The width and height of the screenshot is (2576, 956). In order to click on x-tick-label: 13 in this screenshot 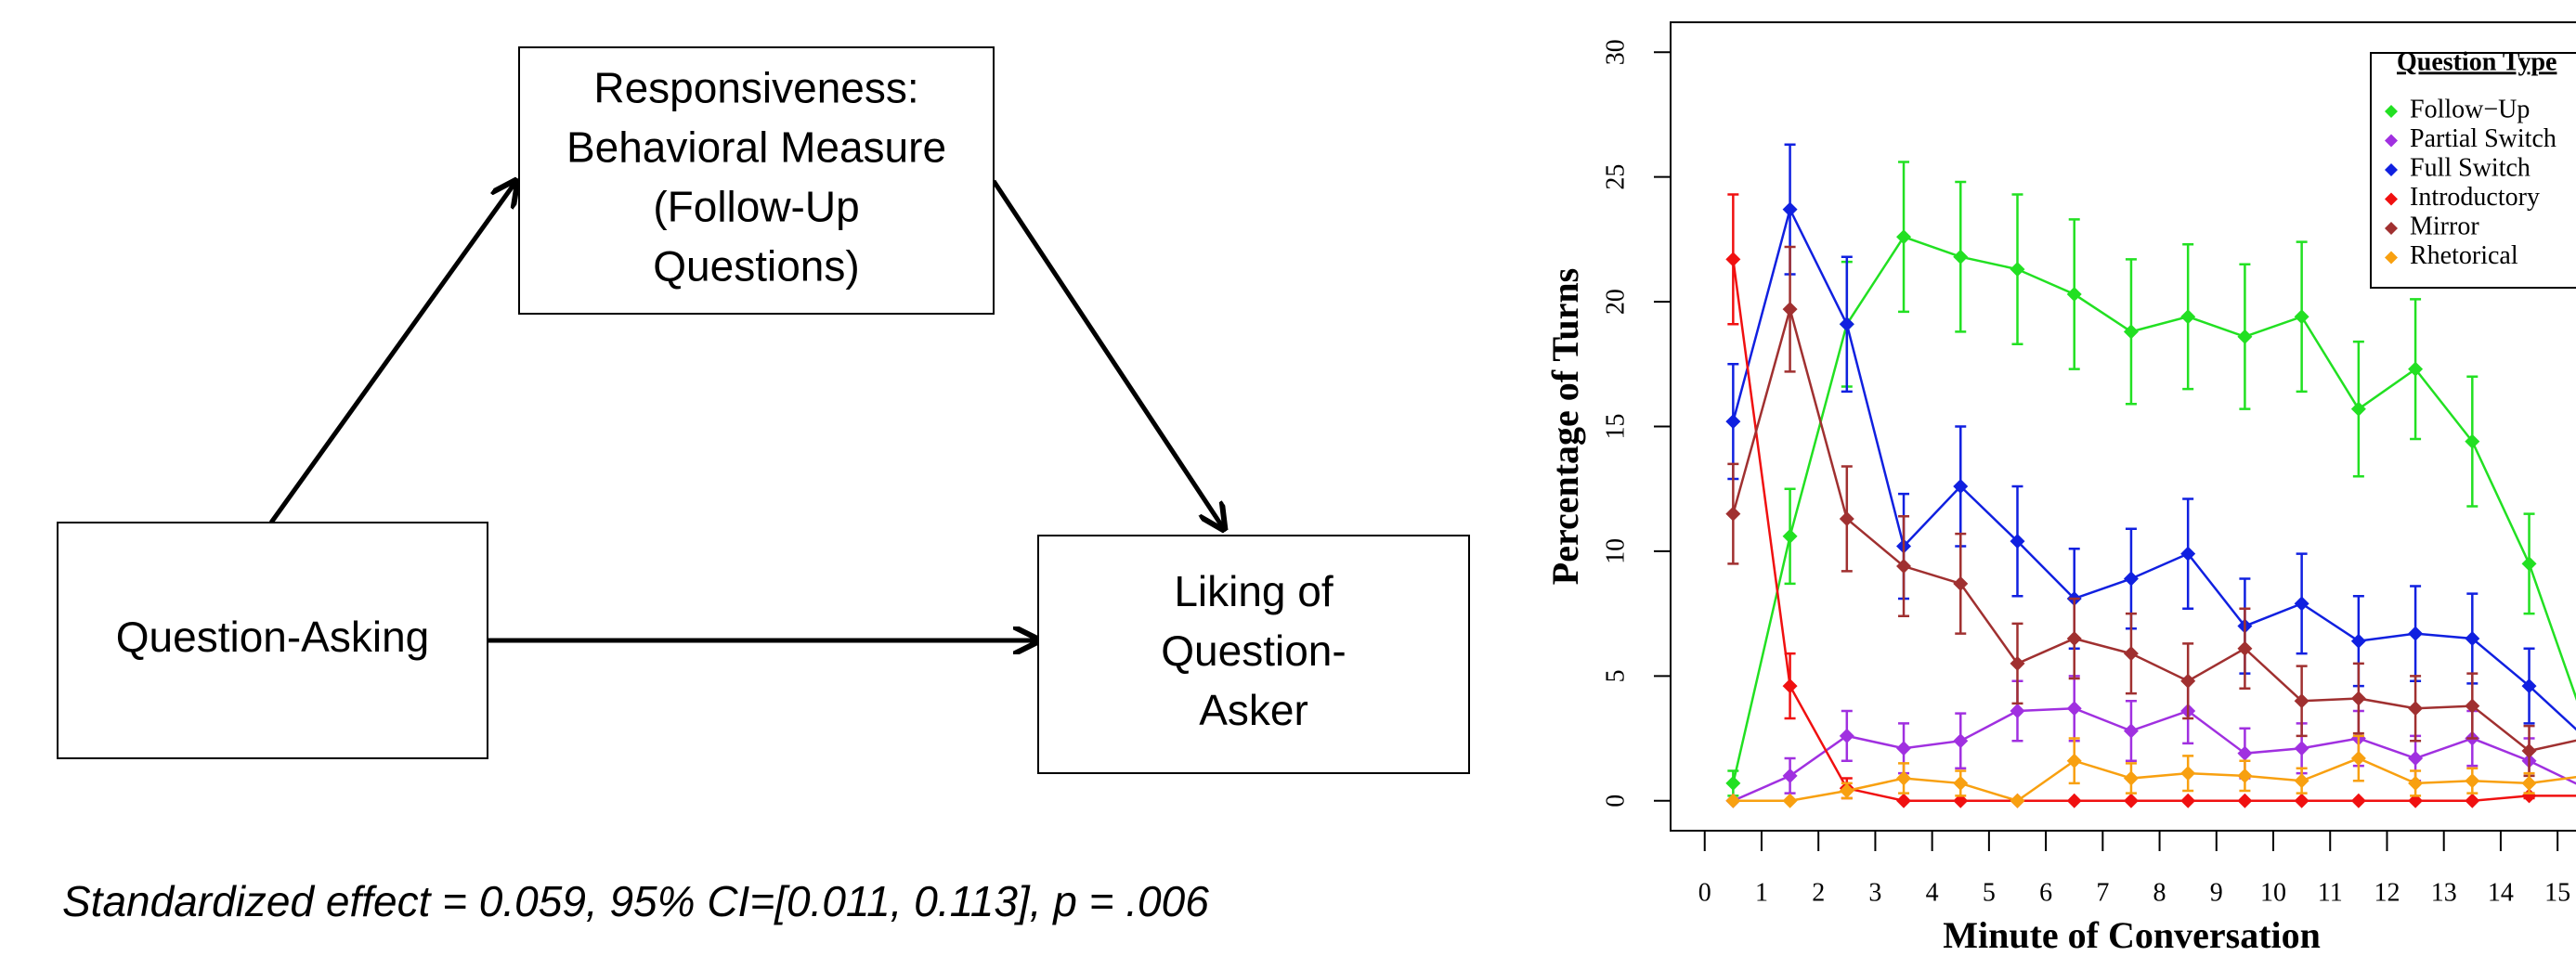, I will do `click(2444, 892)`.